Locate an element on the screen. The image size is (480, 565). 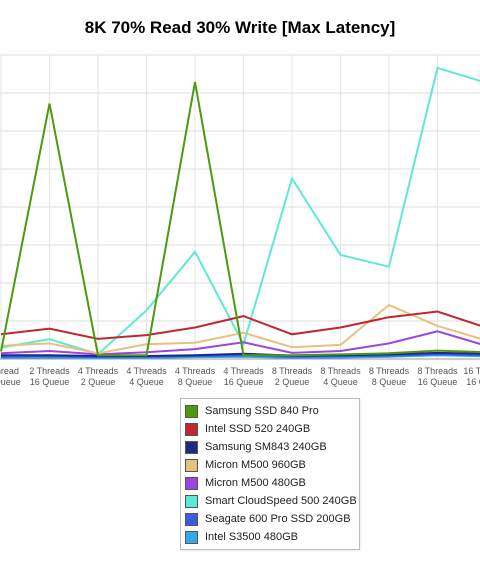
legend-label: Micron M500 960GB is located at coordinates (255, 465).